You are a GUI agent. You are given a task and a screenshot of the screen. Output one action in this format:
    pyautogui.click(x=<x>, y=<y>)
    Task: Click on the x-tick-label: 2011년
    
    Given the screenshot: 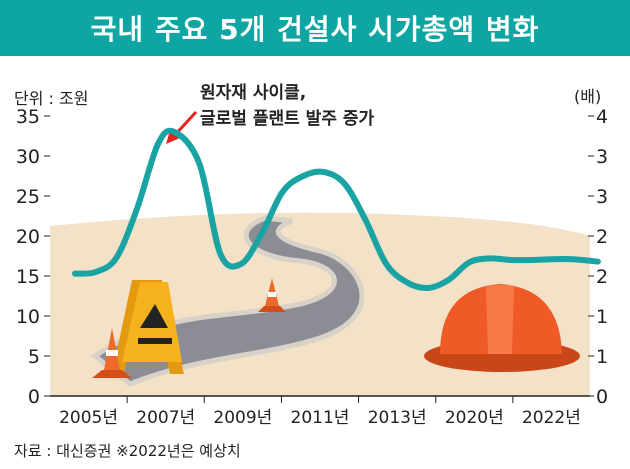 What is the action you would take?
    pyautogui.click(x=320, y=418)
    